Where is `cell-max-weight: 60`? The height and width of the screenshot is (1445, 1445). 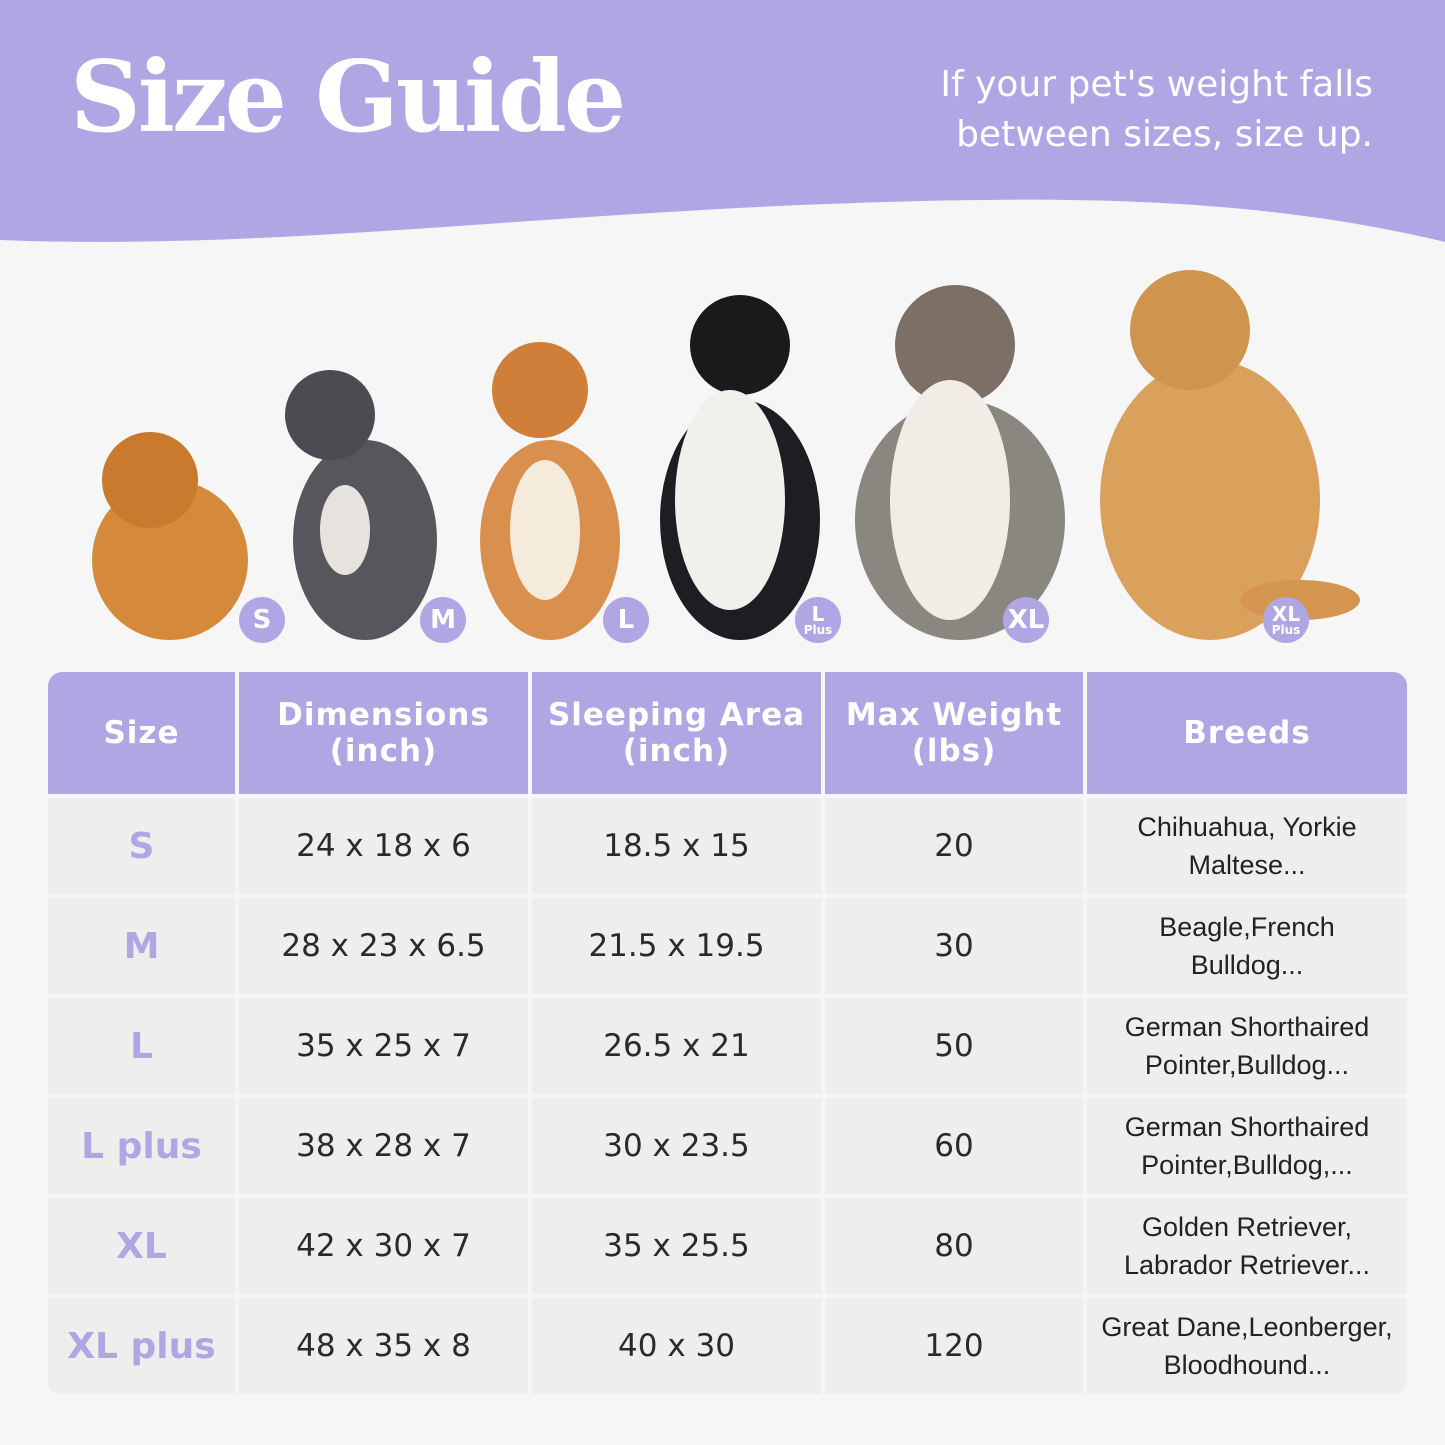 cell-max-weight: 60 is located at coordinates (954, 1146).